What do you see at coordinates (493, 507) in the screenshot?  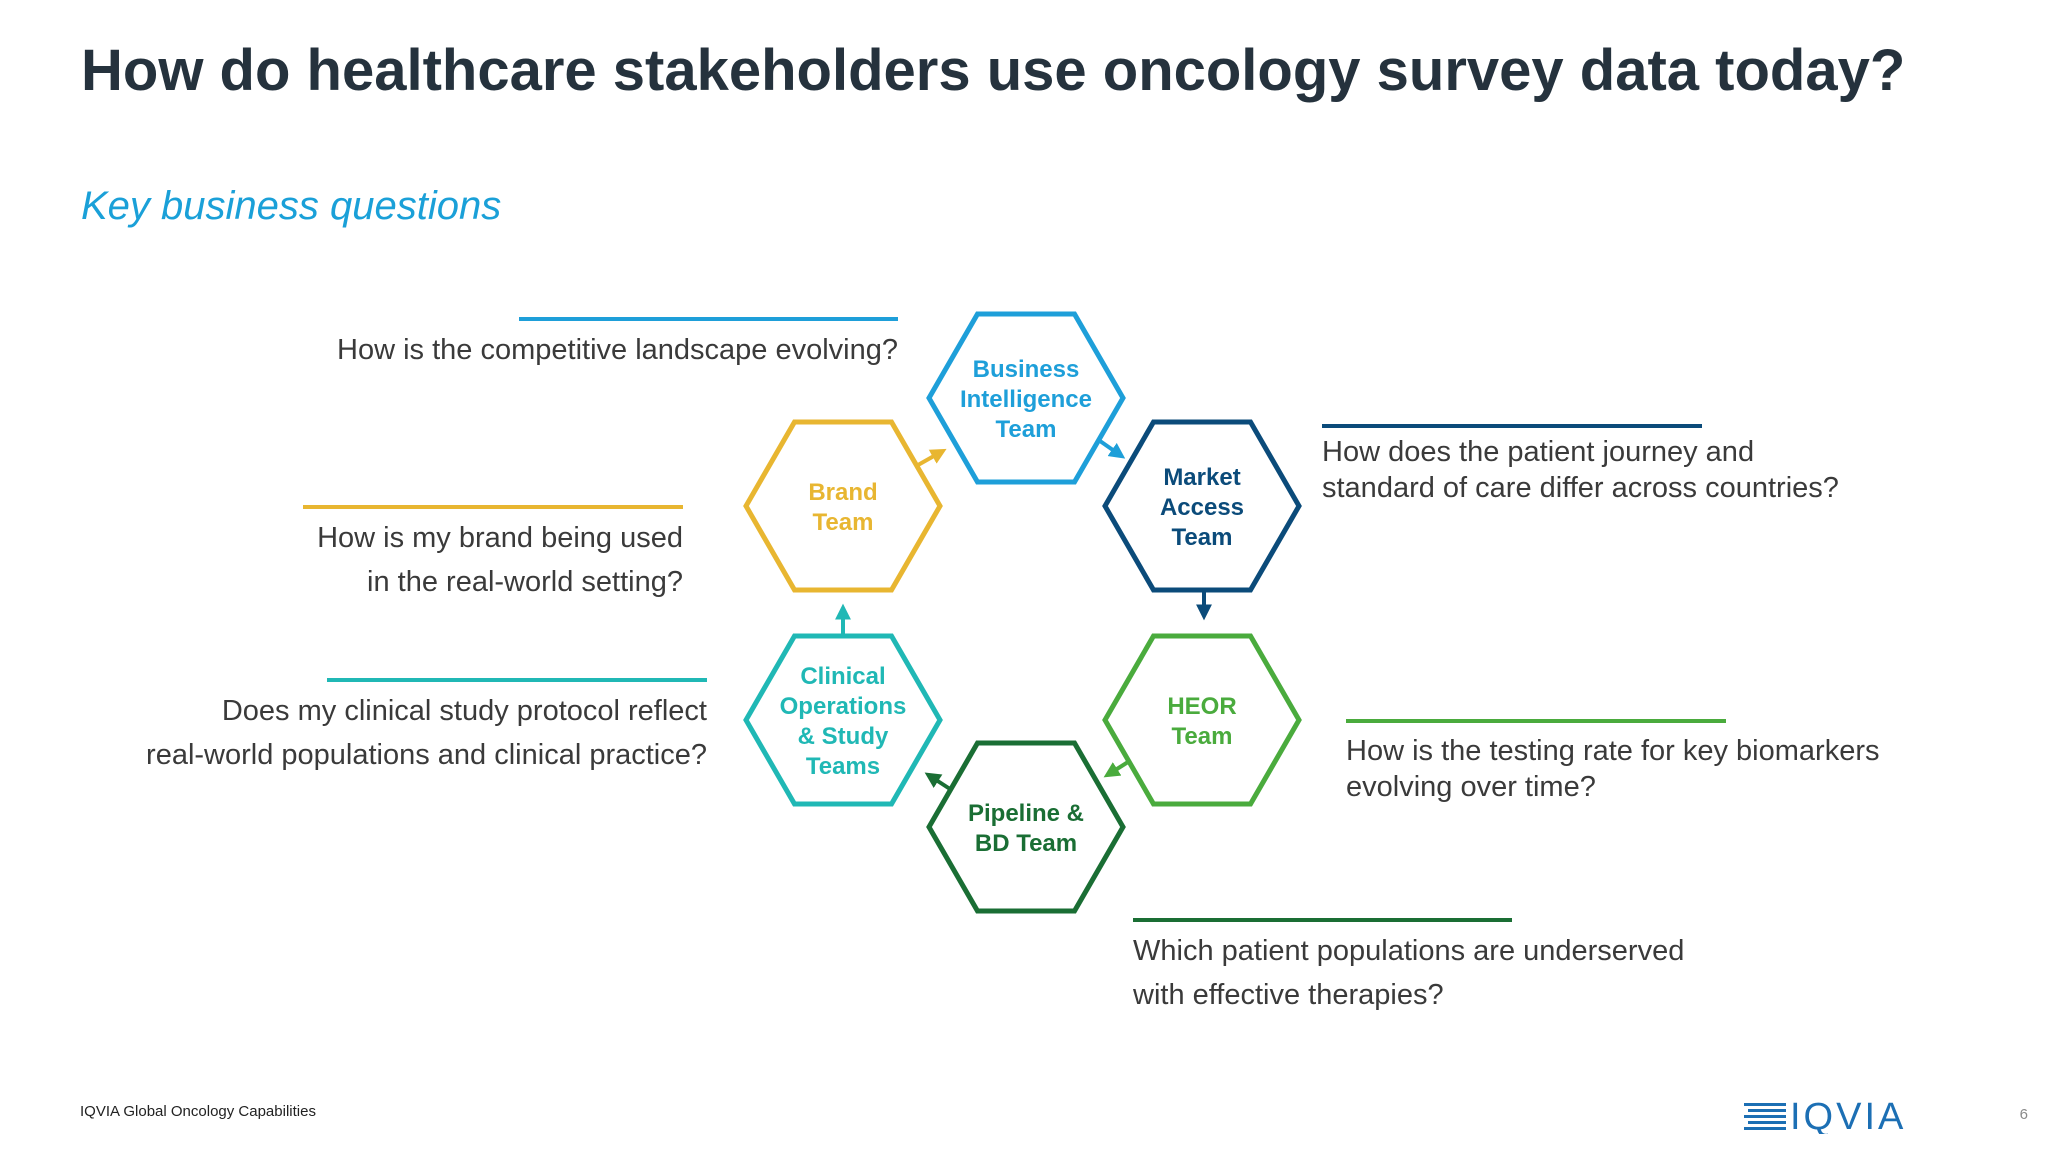 I see `question-rule-brand` at bounding box center [493, 507].